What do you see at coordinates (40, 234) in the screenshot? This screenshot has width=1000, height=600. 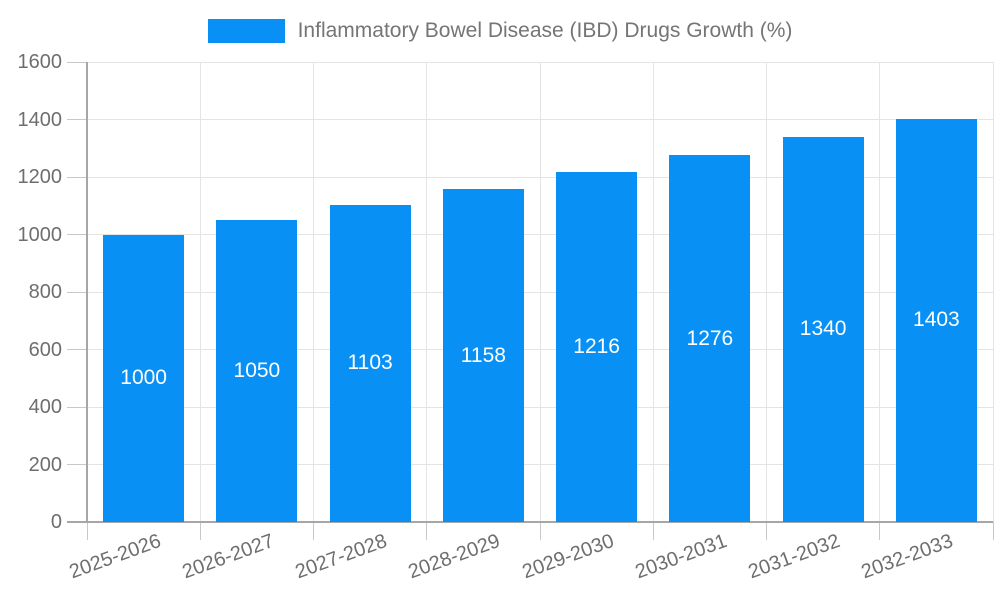 I see `y-axis-label: 1000` at bounding box center [40, 234].